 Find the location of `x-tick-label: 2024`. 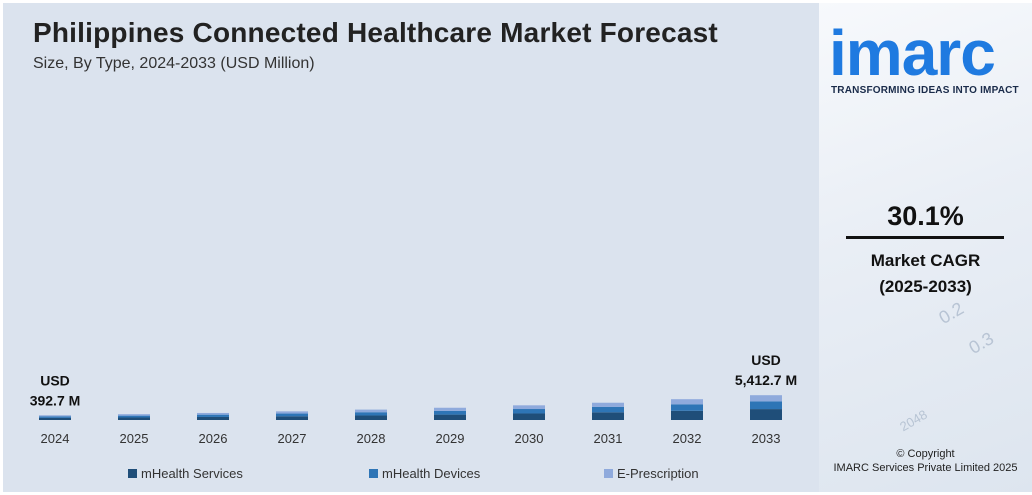

x-tick-label: 2024 is located at coordinates (55, 438).